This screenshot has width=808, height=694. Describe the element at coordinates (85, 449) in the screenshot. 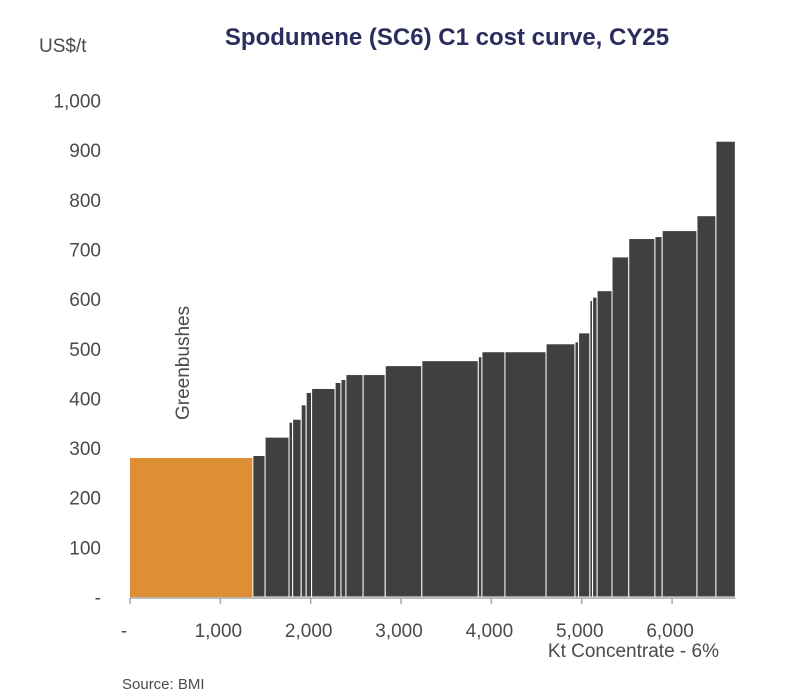

I see `y-tick-label: 300` at that location.